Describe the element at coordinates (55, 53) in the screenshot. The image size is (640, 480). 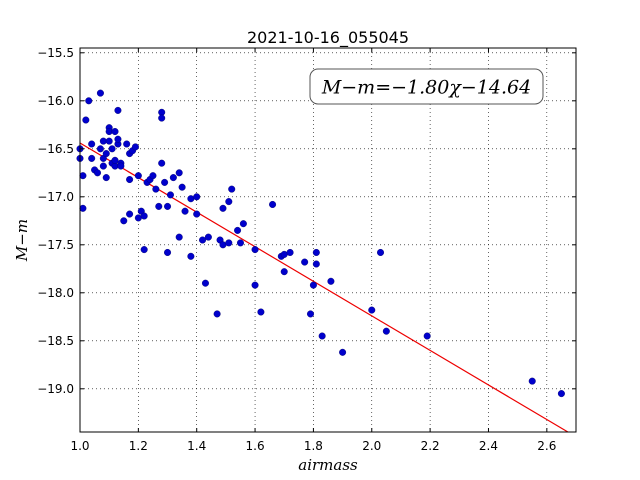
I see `y-tick-label: −15.5` at that location.